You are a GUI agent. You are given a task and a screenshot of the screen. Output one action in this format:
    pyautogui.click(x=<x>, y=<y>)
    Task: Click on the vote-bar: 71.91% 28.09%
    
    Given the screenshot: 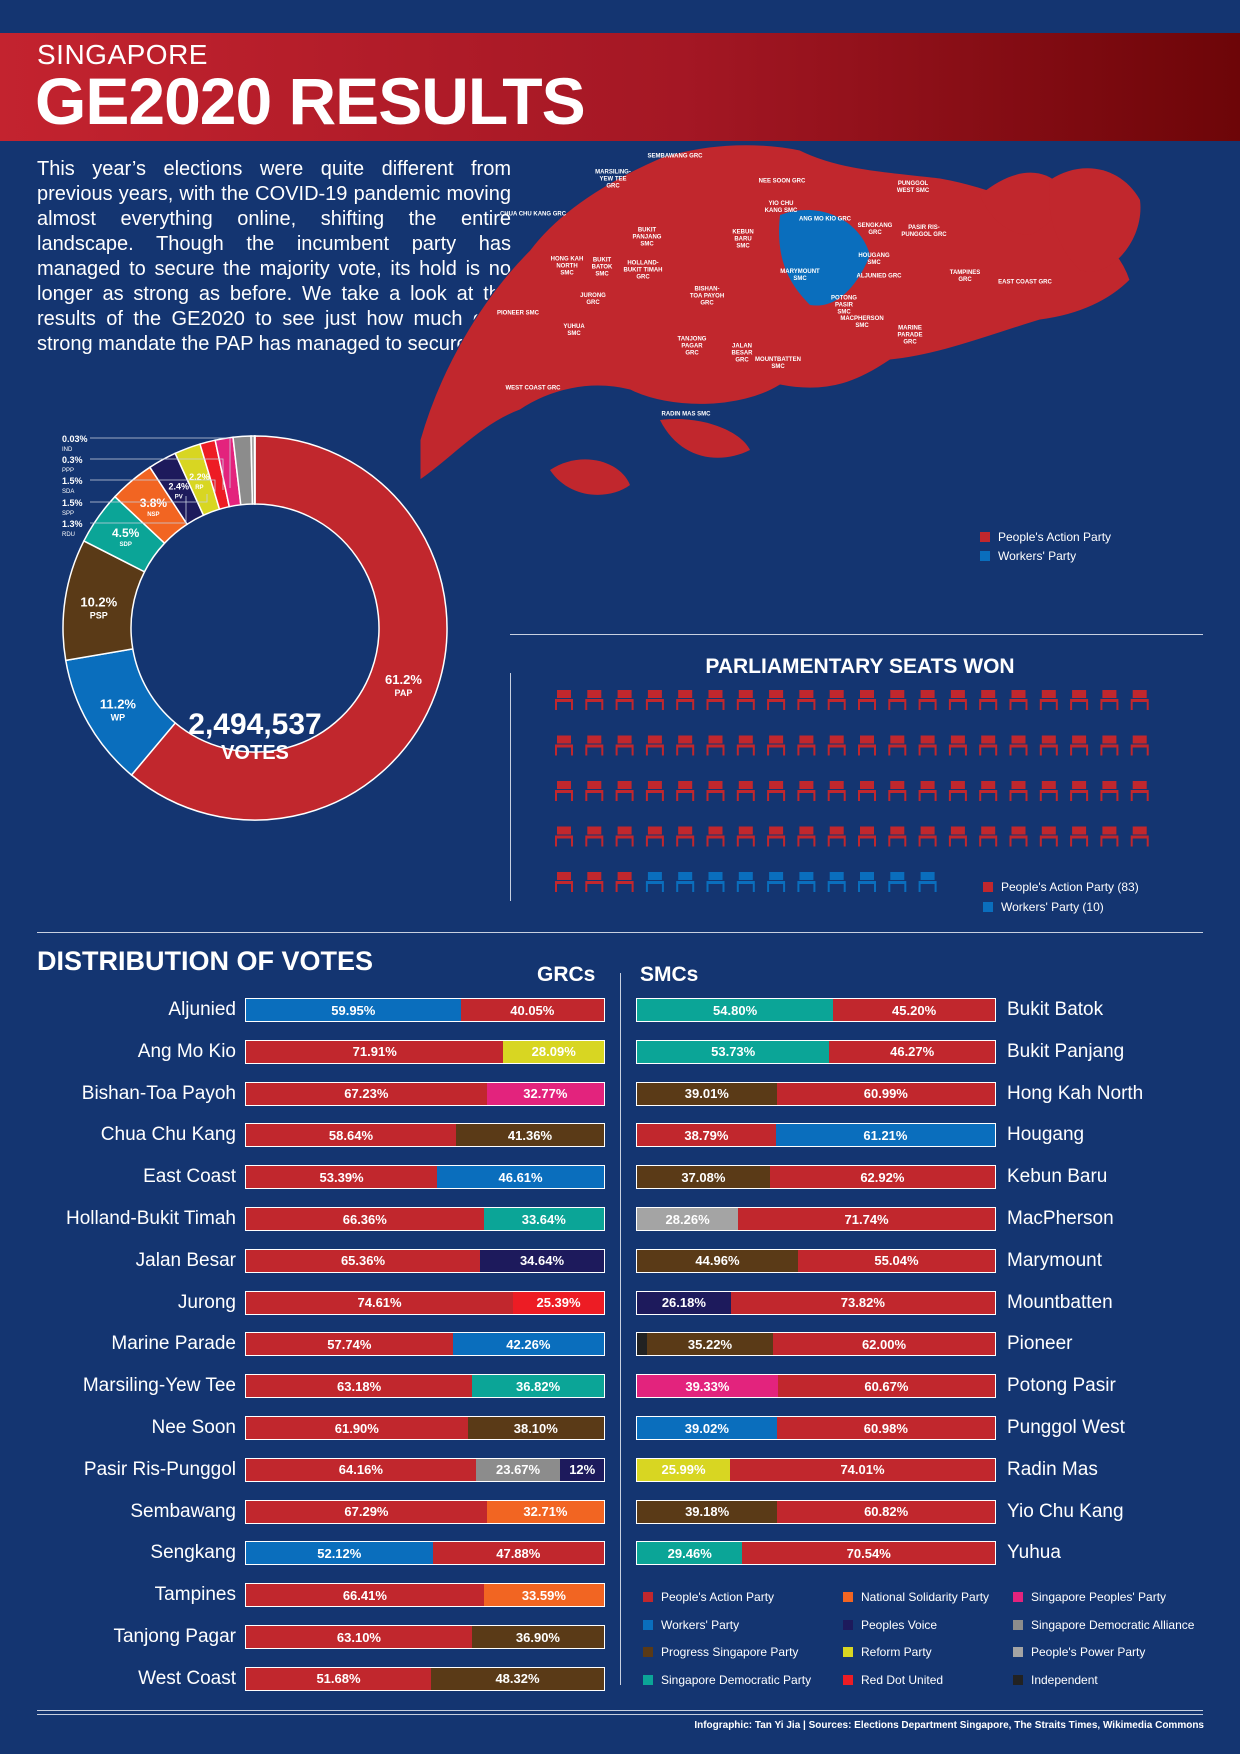 What is the action you would take?
    pyautogui.click(x=425, y=1051)
    